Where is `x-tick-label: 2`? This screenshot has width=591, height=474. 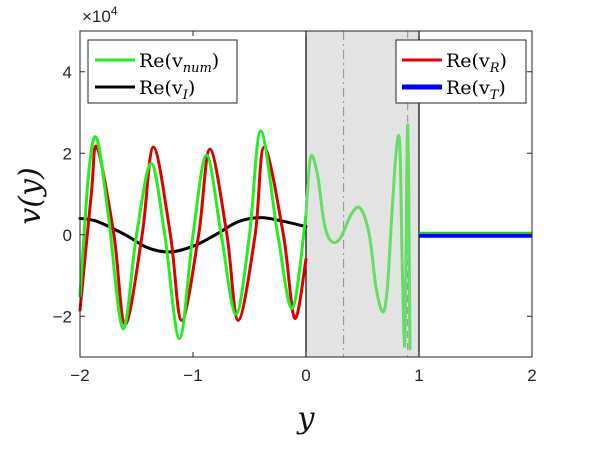 x-tick-label: 2 is located at coordinates (531, 375).